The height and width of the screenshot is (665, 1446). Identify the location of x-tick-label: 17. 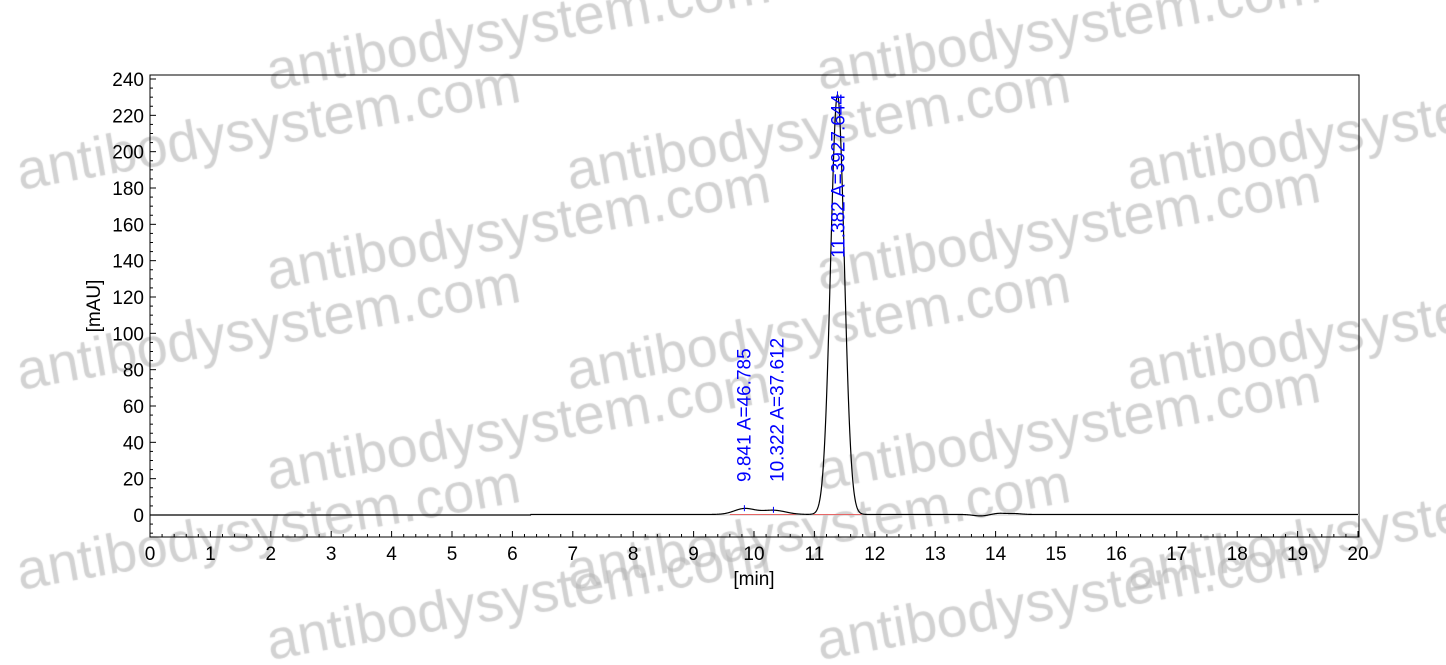
(1176, 554).